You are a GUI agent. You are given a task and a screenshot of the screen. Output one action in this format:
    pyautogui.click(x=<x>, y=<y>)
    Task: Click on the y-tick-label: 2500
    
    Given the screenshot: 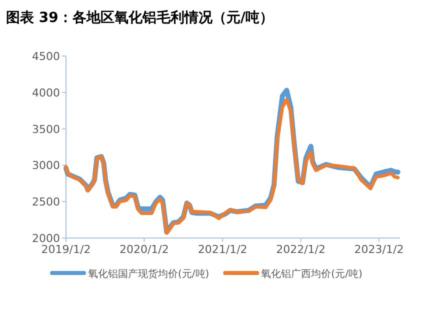 What is the action you would take?
    pyautogui.click(x=46, y=202)
    